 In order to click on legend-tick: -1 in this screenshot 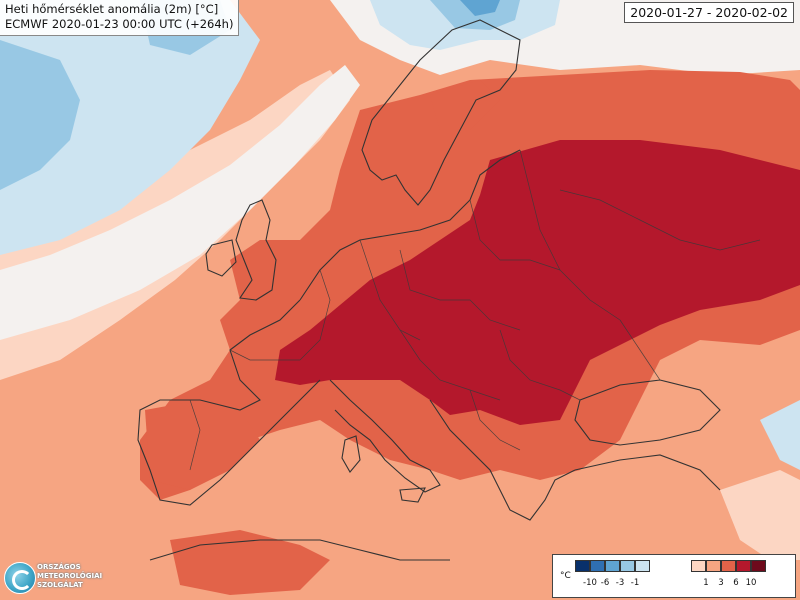, I will do `click(635, 583)`.